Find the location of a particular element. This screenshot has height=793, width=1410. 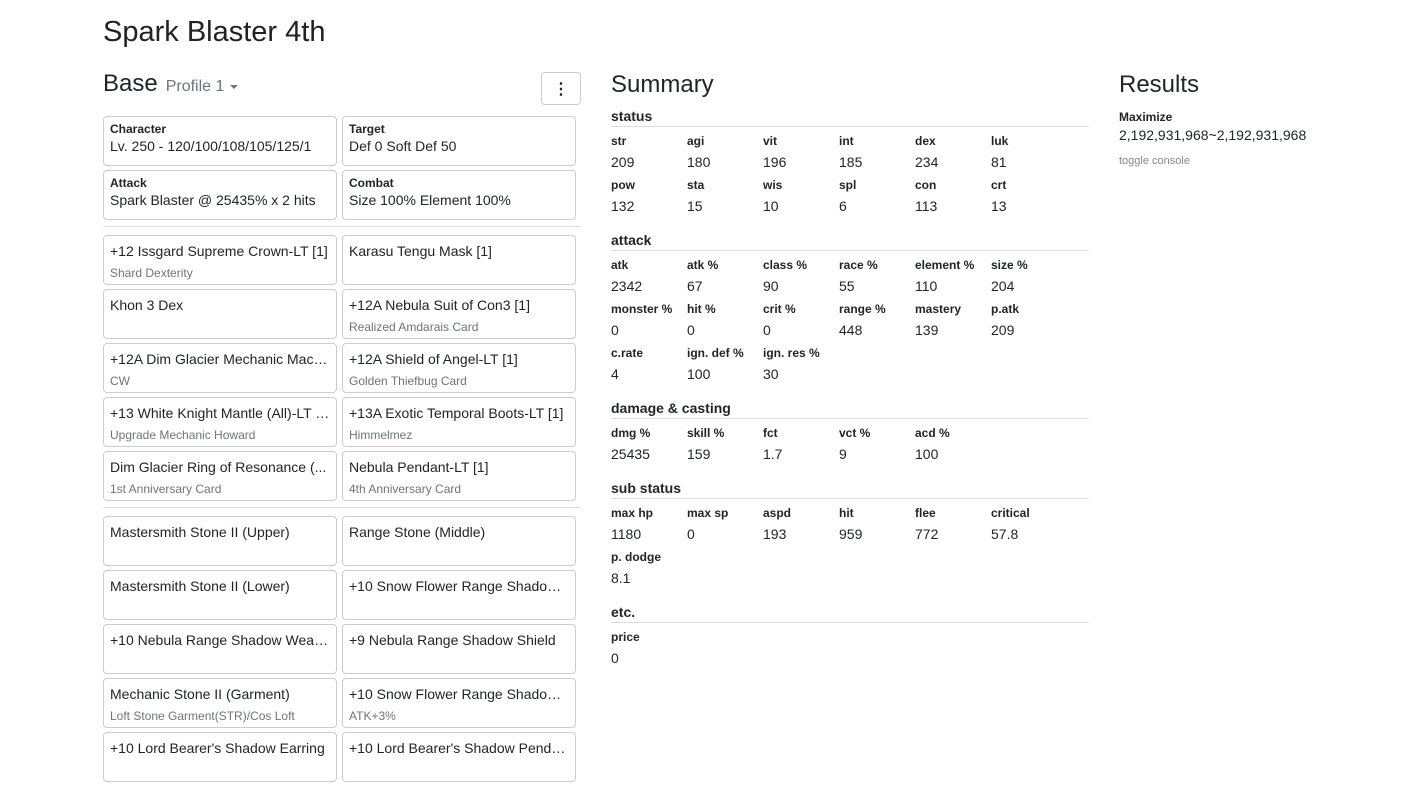

item-name: Khon 3 Dex is located at coordinates (147, 305).